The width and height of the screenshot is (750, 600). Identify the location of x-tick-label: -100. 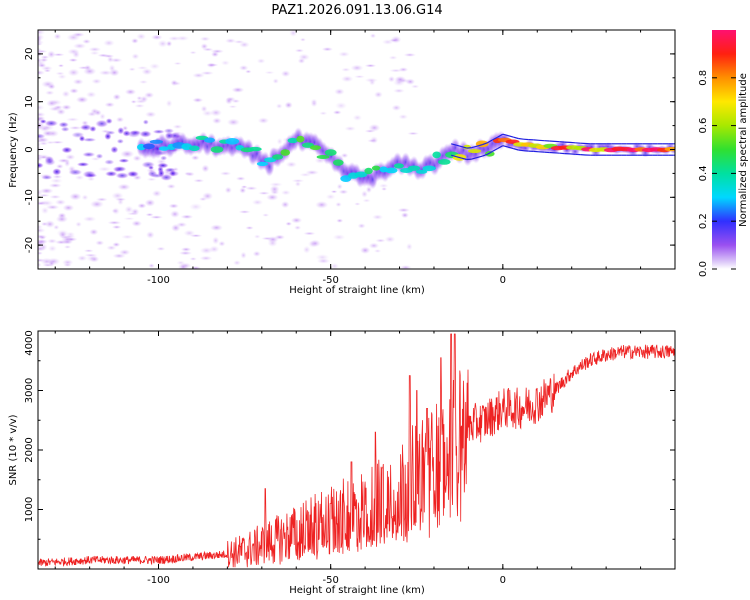
(158, 280).